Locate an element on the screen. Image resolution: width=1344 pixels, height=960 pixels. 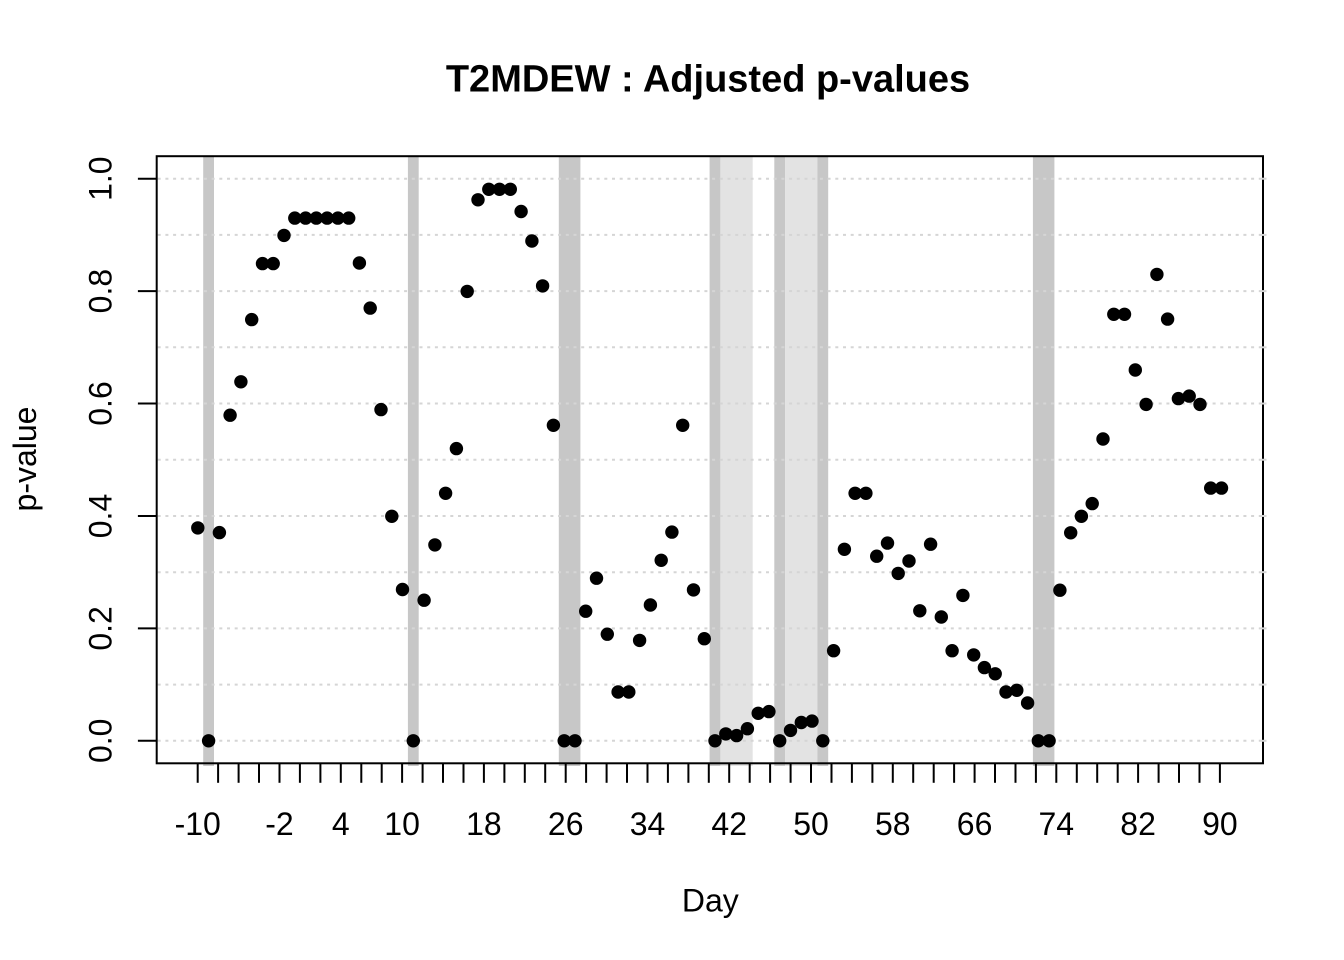
svg-text: 58 is located at coordinates (893, 824).